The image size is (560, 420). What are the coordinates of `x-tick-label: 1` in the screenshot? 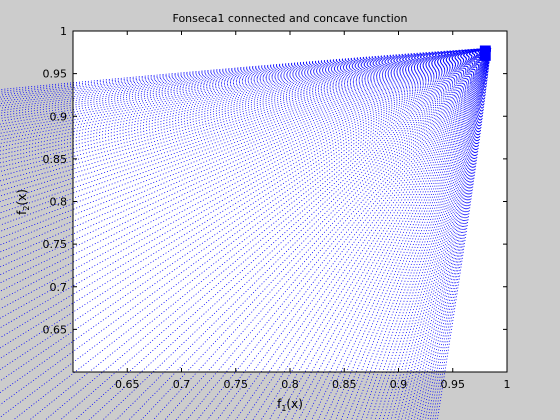 It's located at (507, 384).